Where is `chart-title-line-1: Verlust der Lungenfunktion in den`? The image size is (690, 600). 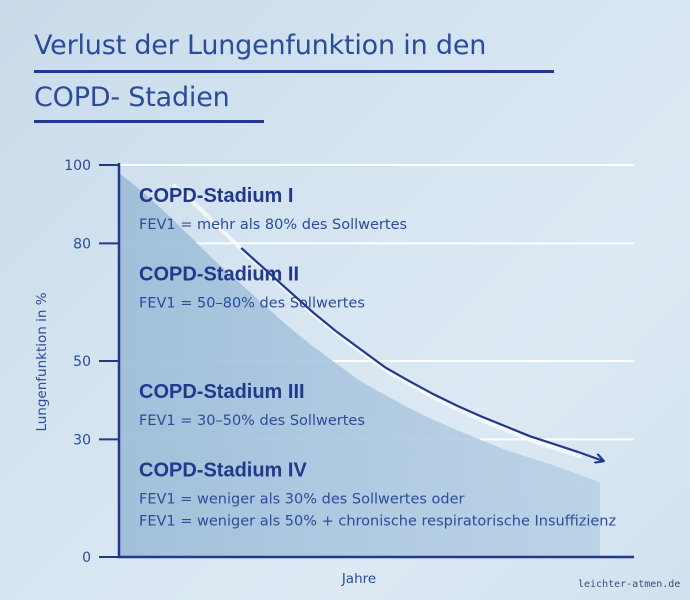 chart-title-line-1: Verlust der Lungenfunktion in den is located at coordinates (260, 45).